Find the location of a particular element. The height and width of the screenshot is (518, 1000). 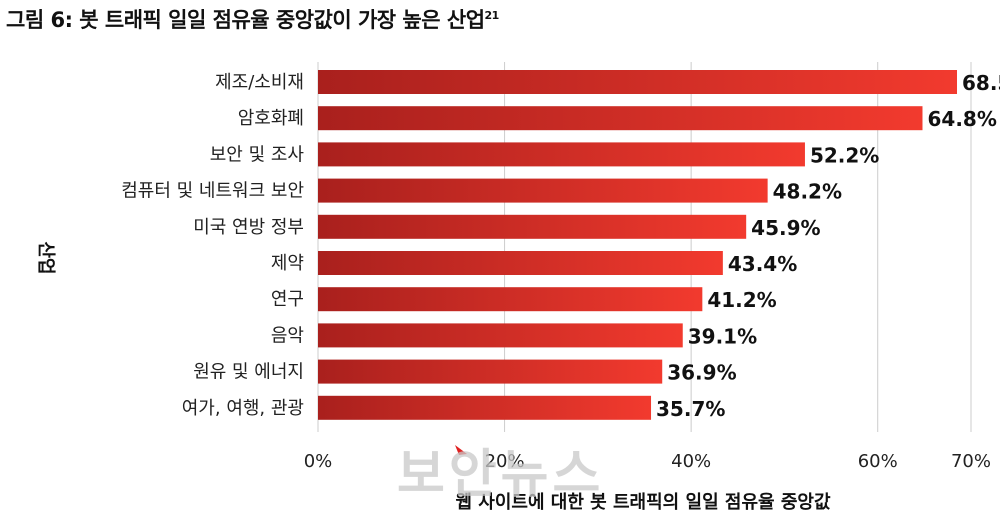

category-label: 보안 및 조사 is located at coordinates (257, 154).